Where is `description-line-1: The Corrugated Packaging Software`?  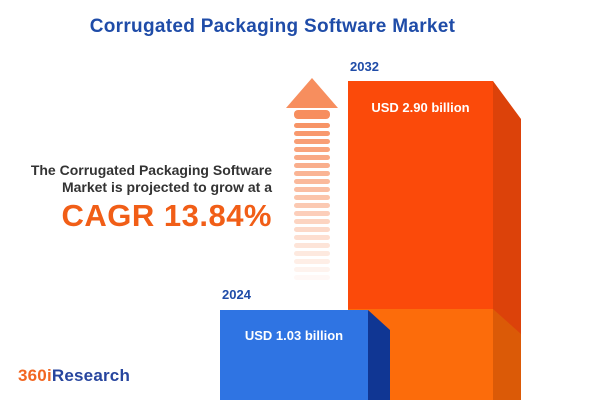
description-line-1: The Corrugated Packaging Software is located at coordinates (151, 170).